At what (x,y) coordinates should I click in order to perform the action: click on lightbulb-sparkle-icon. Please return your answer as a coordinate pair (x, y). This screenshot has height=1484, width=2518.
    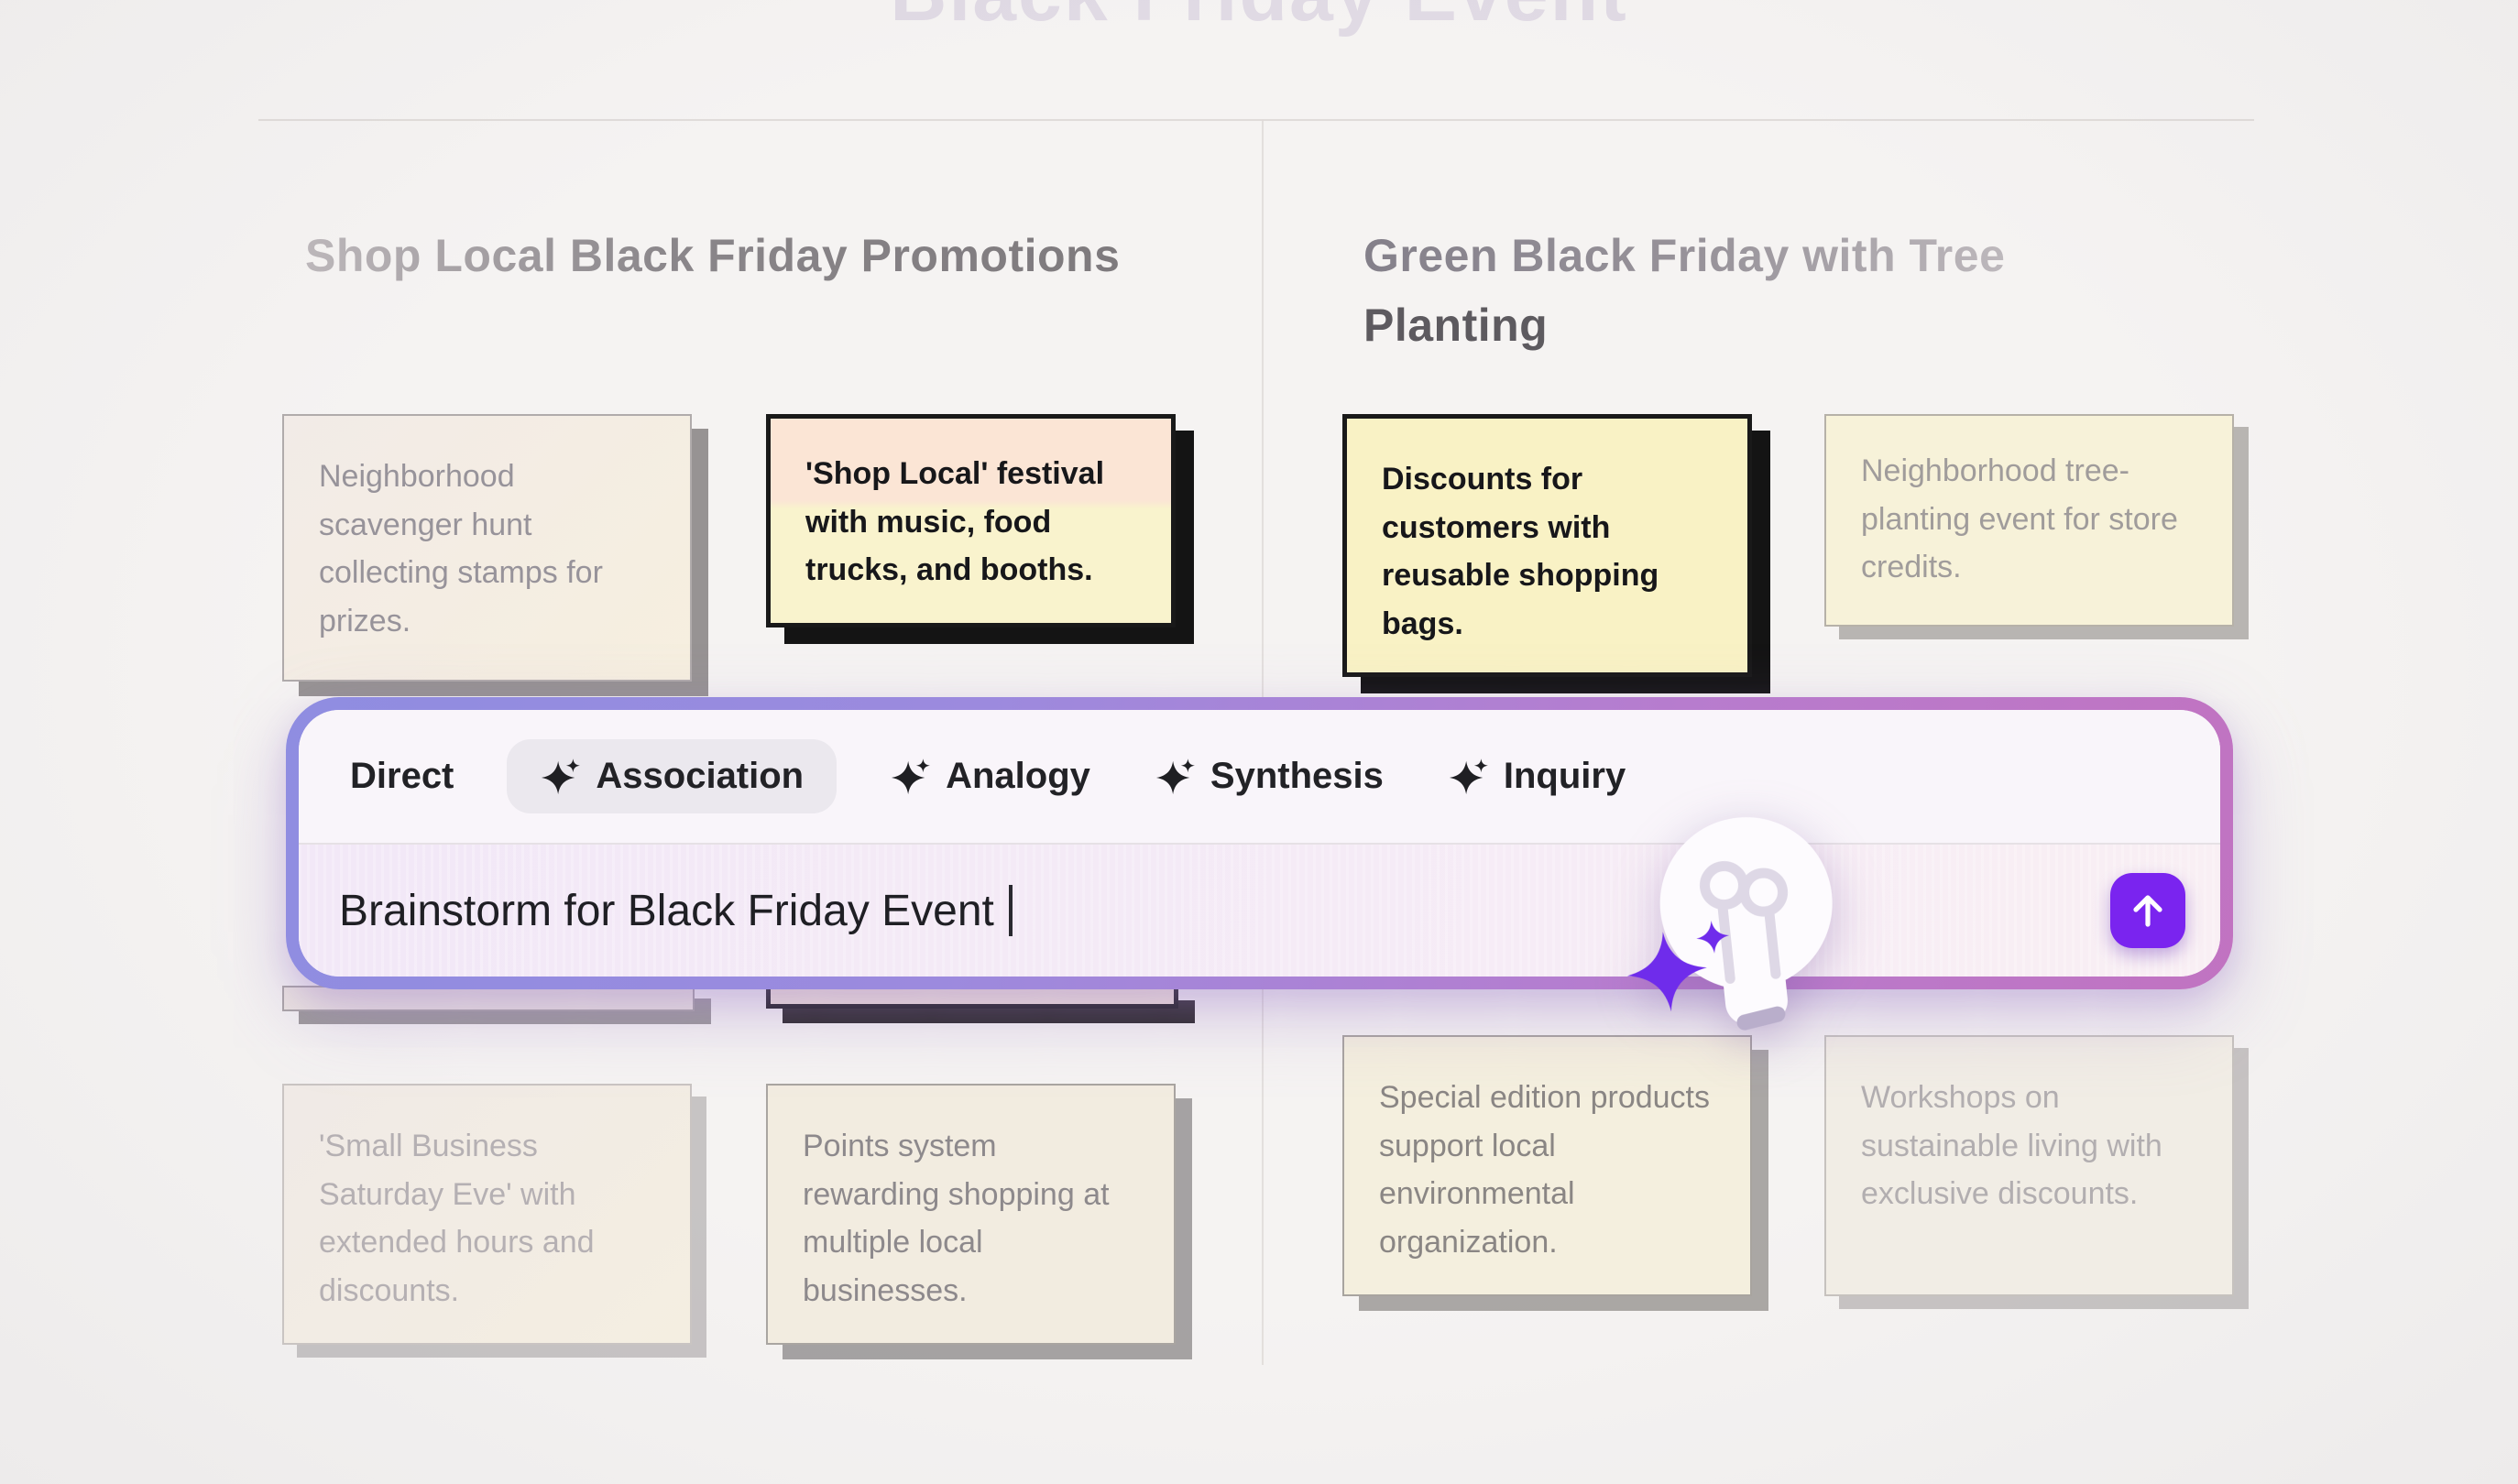
    Looking at the image, I should click on (1729, 924).